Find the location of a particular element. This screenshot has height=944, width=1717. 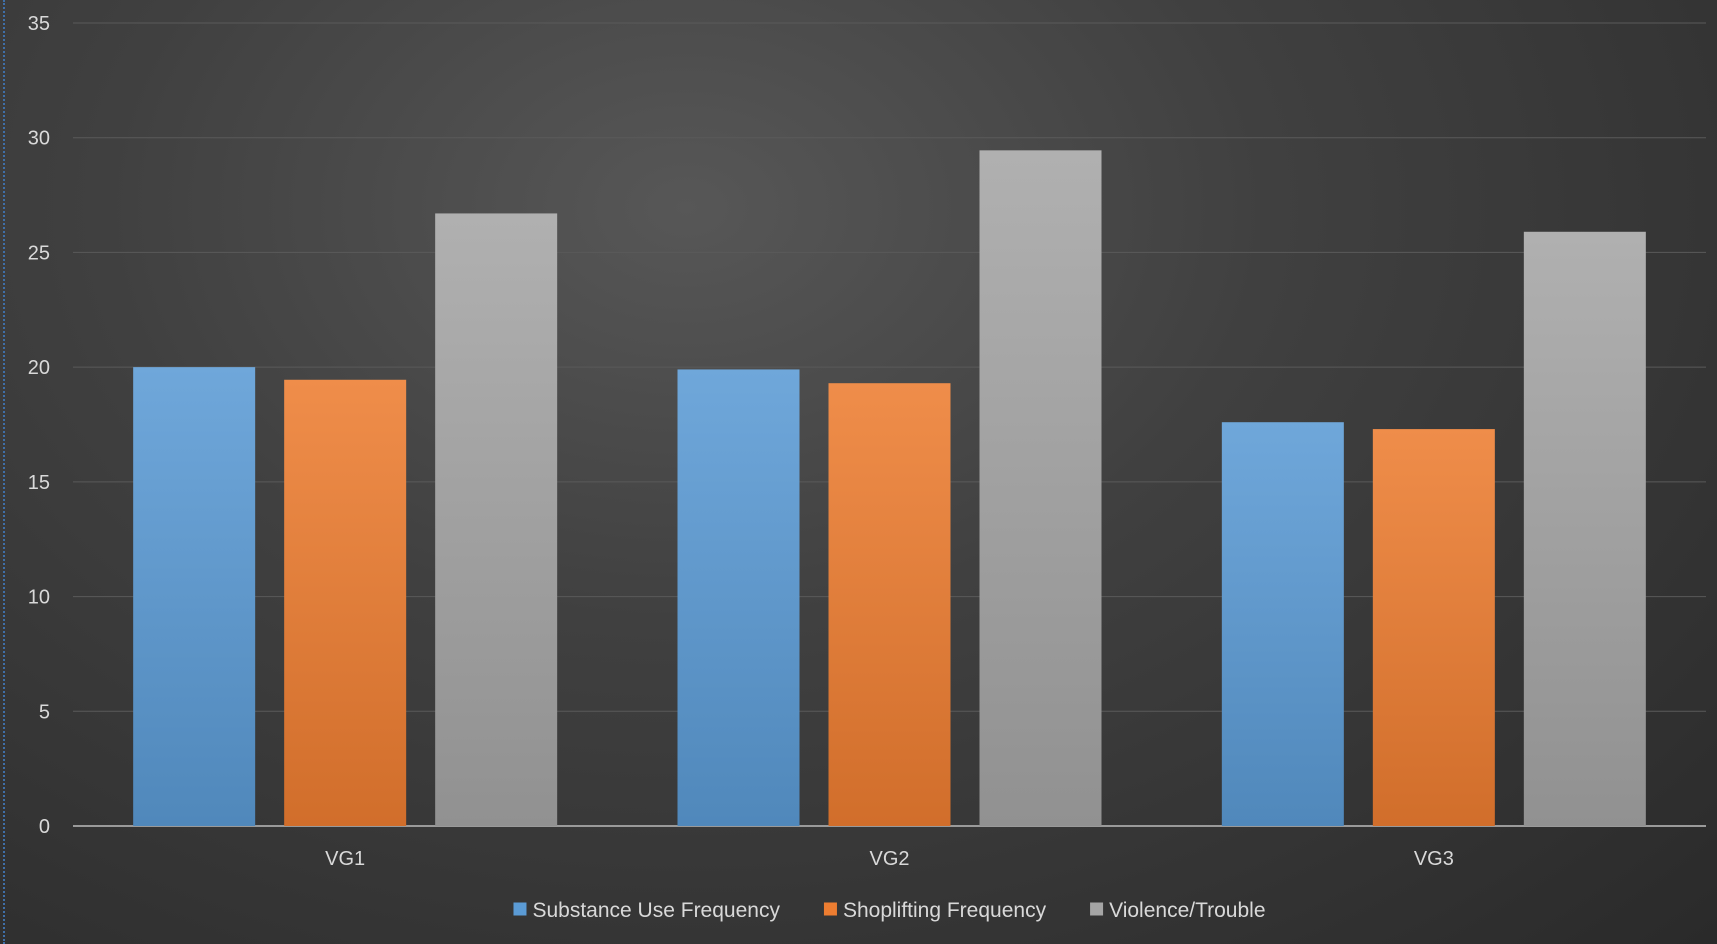

y-tick-label: 25 is located at coordinates (39, 253).